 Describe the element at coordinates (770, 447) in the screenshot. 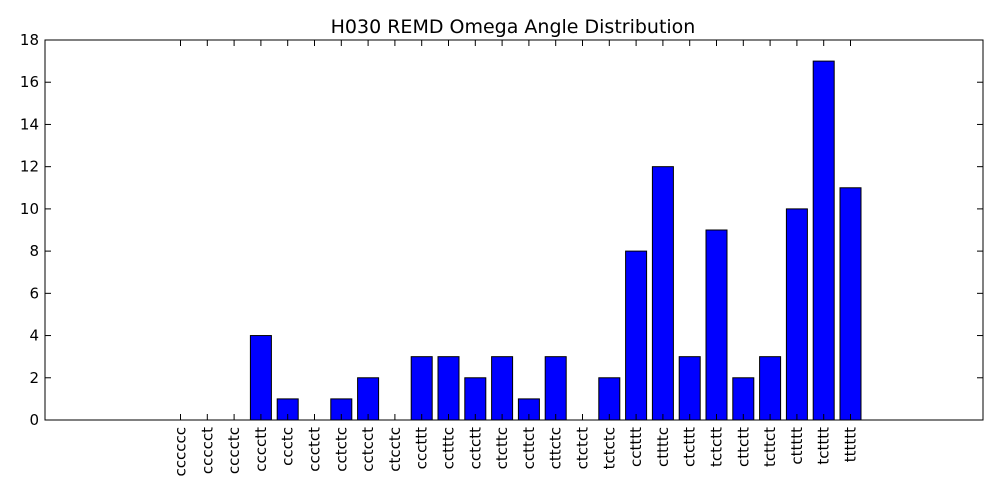

I see `x-tick-label: tcttct` at that location.